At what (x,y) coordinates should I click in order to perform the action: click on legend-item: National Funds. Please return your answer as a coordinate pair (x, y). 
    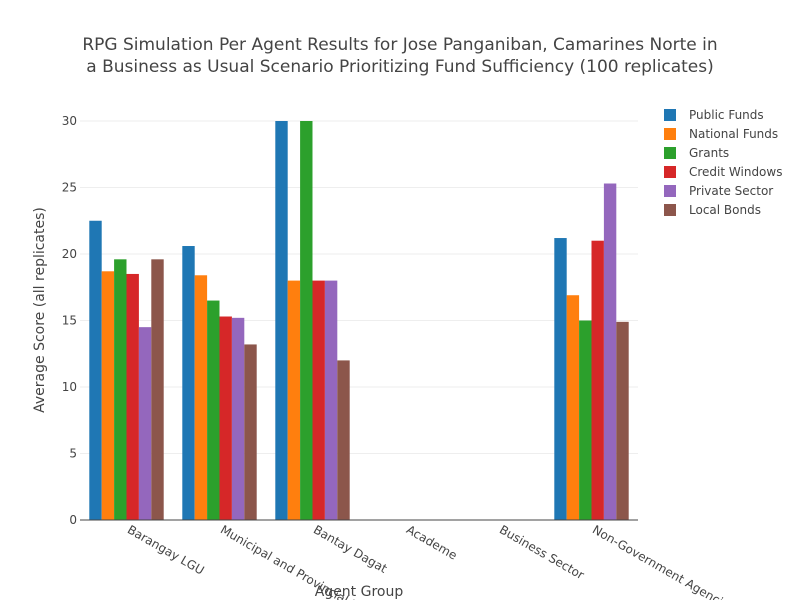
    Looking at the image, I should click on (721, 134).